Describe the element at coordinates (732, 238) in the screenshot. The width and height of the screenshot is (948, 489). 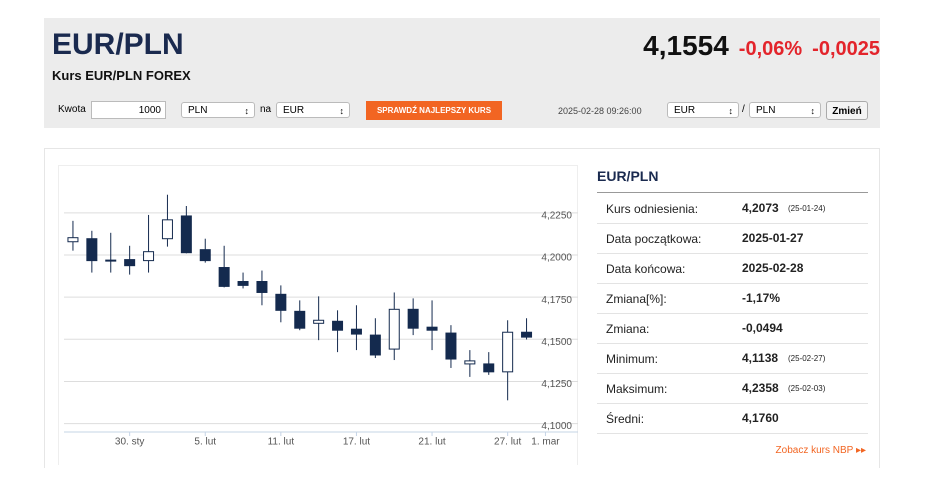
I see `stats-row: Data początkowa: 2025-01-27` at that location.